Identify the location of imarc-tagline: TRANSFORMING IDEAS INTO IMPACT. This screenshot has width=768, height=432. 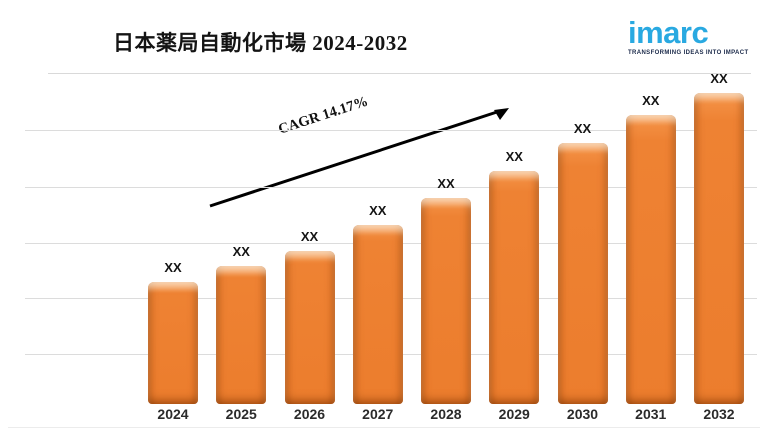
(688, 53).